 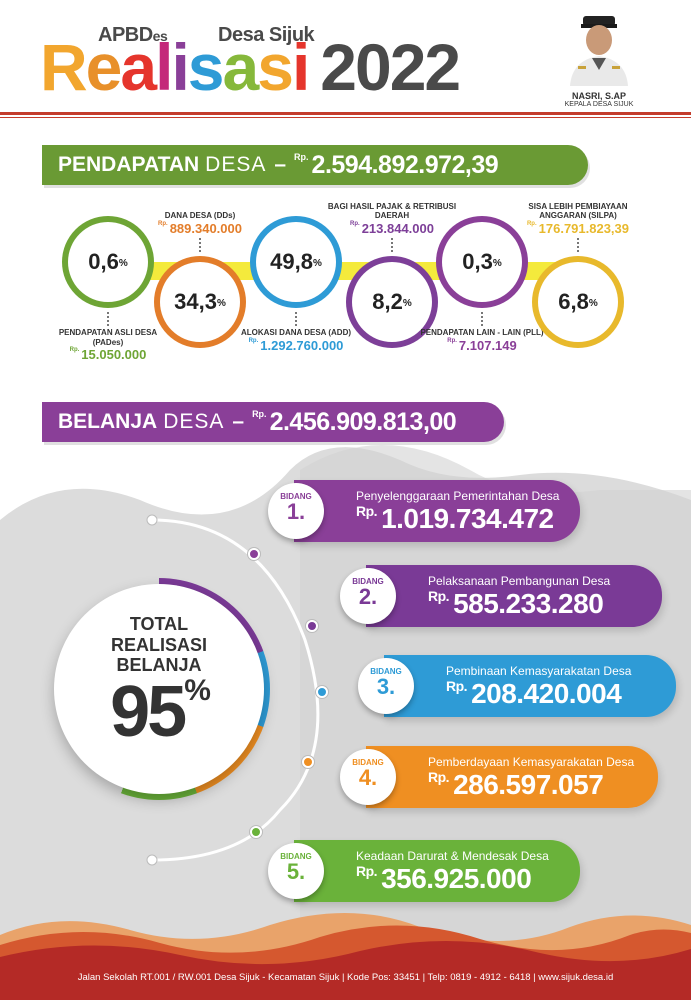 I want to click on village-label: Desa Sijuk, so click(x=266, y=35).